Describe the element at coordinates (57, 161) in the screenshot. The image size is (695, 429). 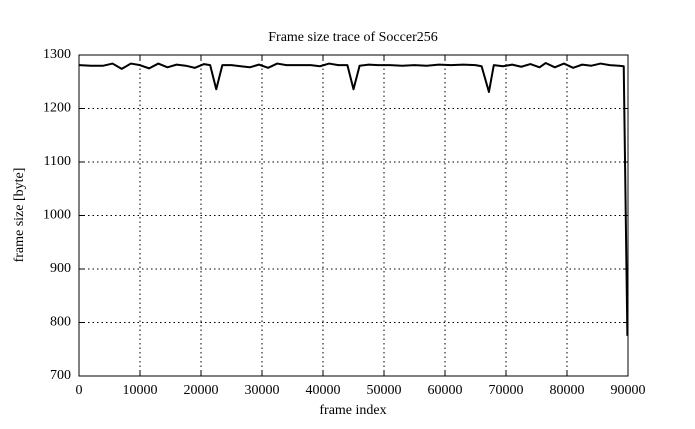
I see `y-tick-label: 1100` at that location.